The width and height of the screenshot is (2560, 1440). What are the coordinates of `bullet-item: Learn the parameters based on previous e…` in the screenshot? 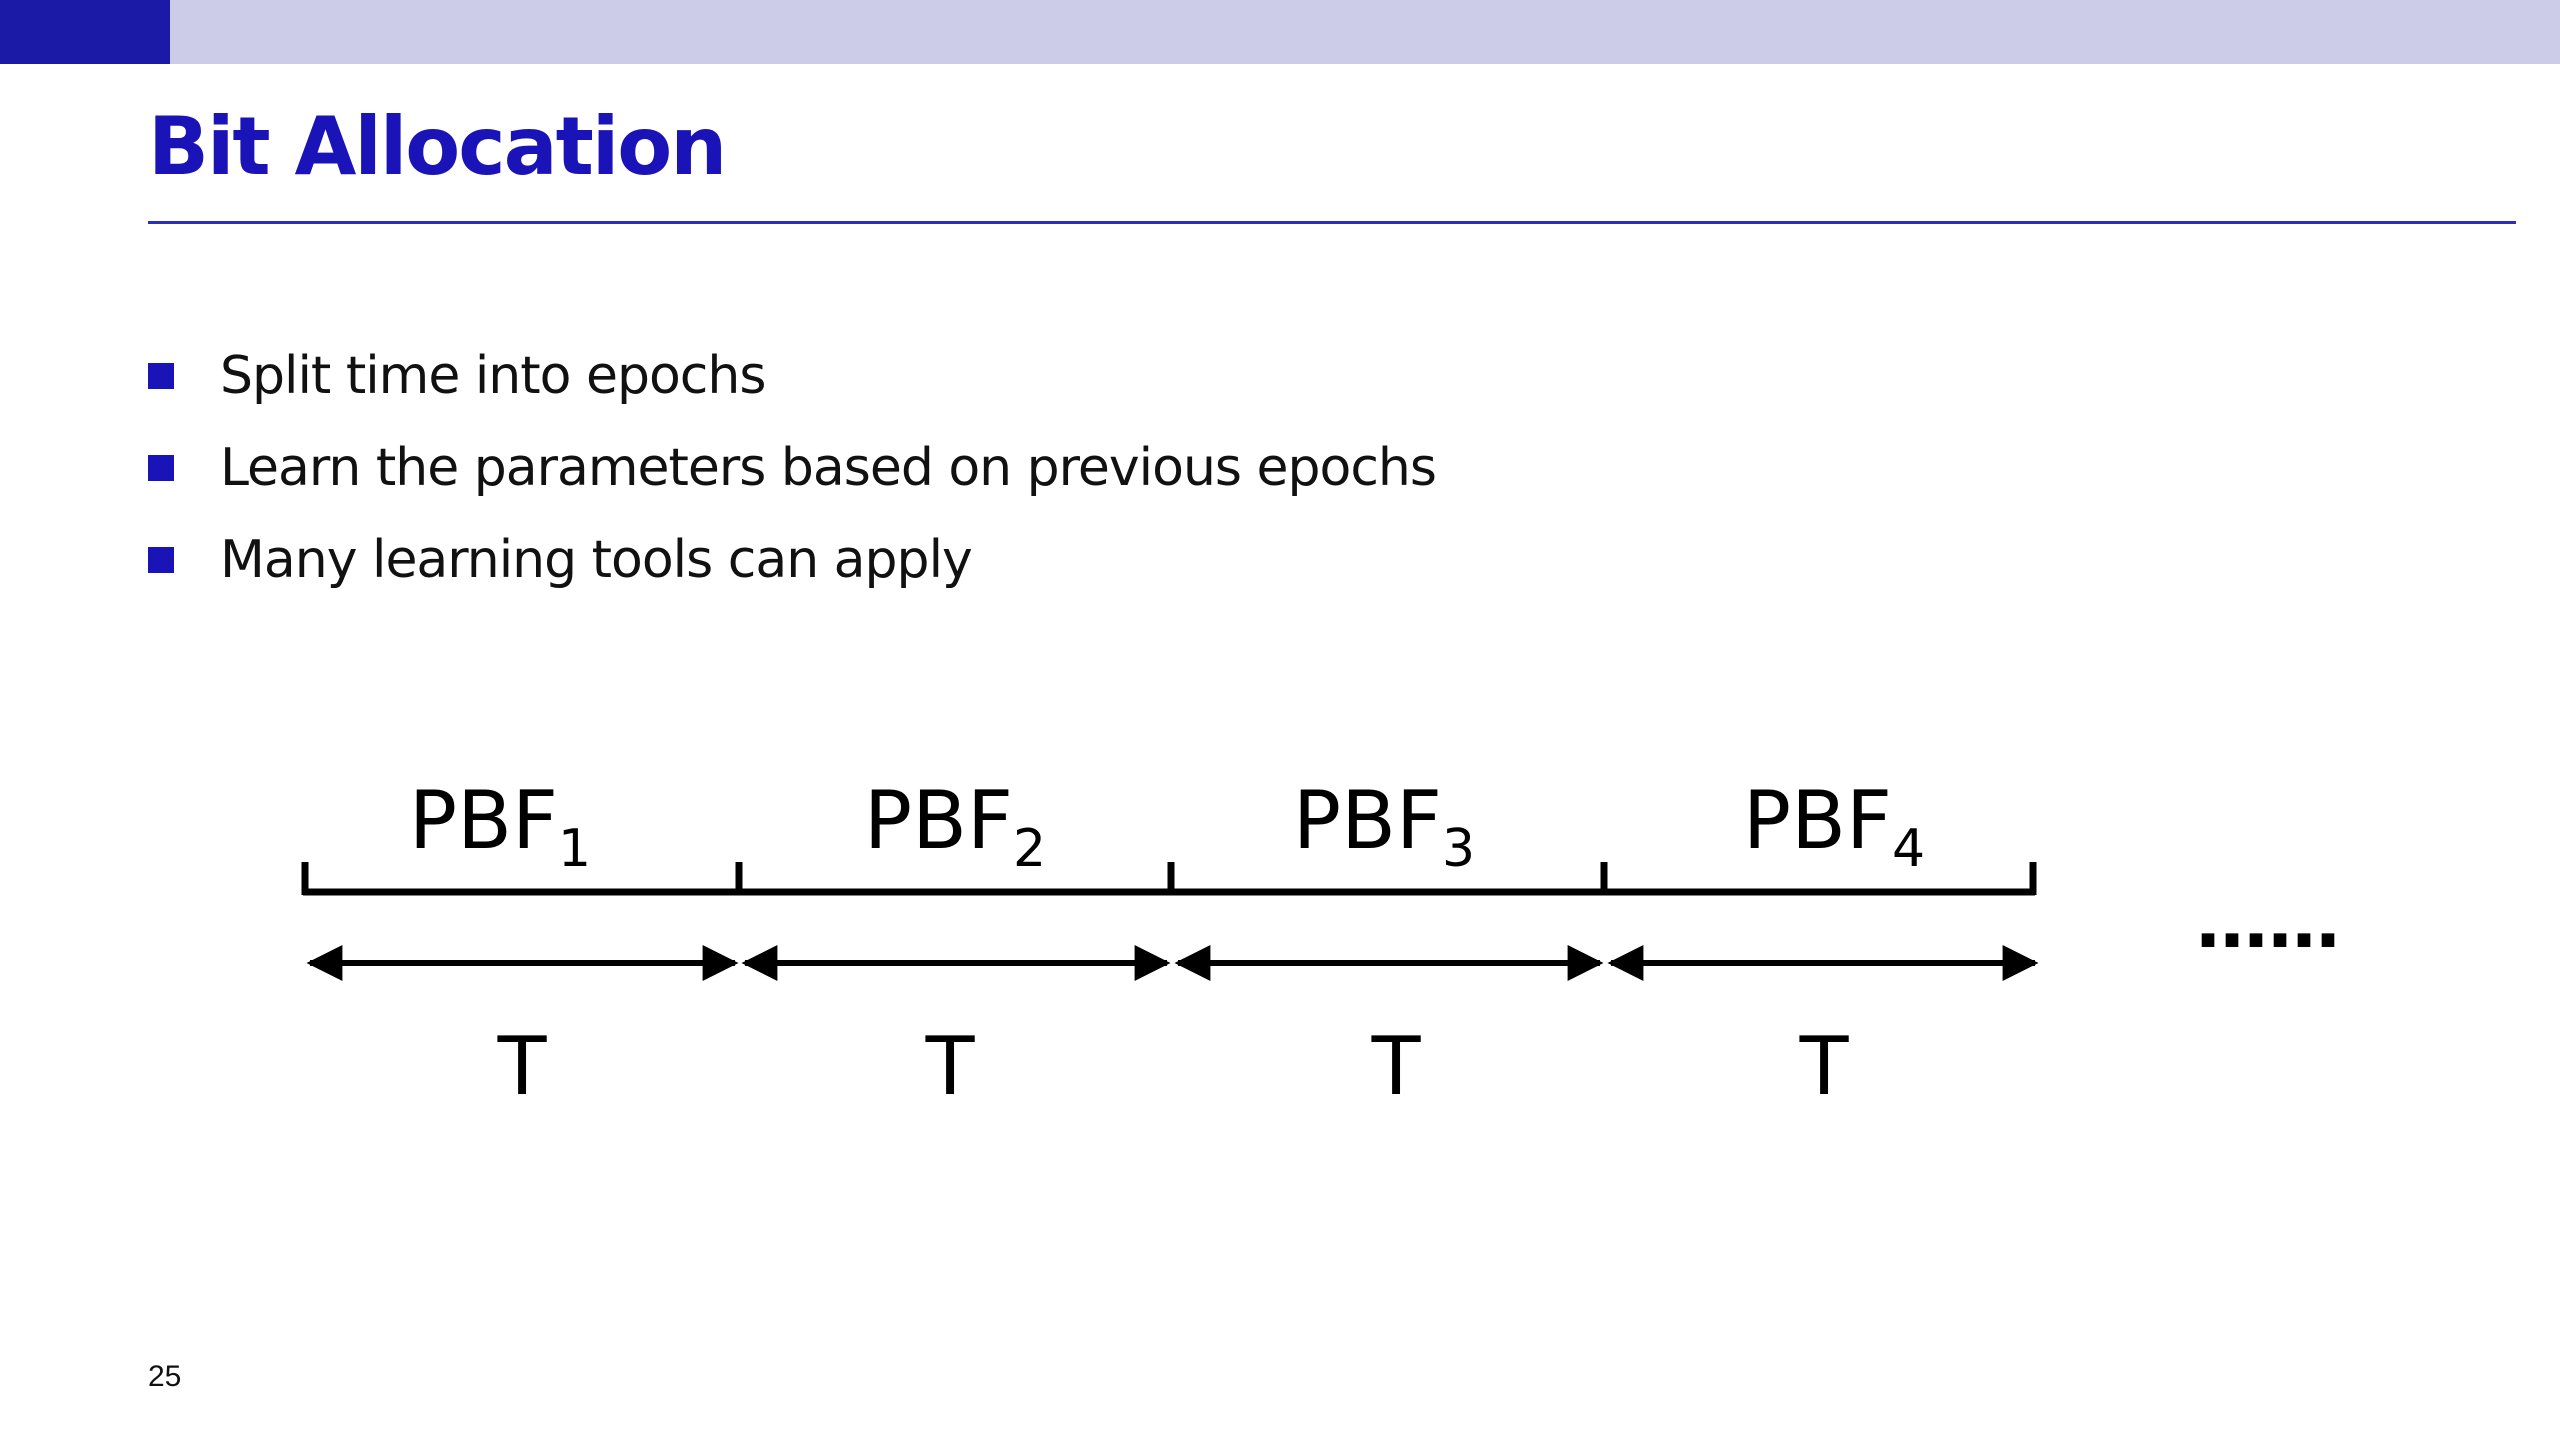 It's located at (792, 468).